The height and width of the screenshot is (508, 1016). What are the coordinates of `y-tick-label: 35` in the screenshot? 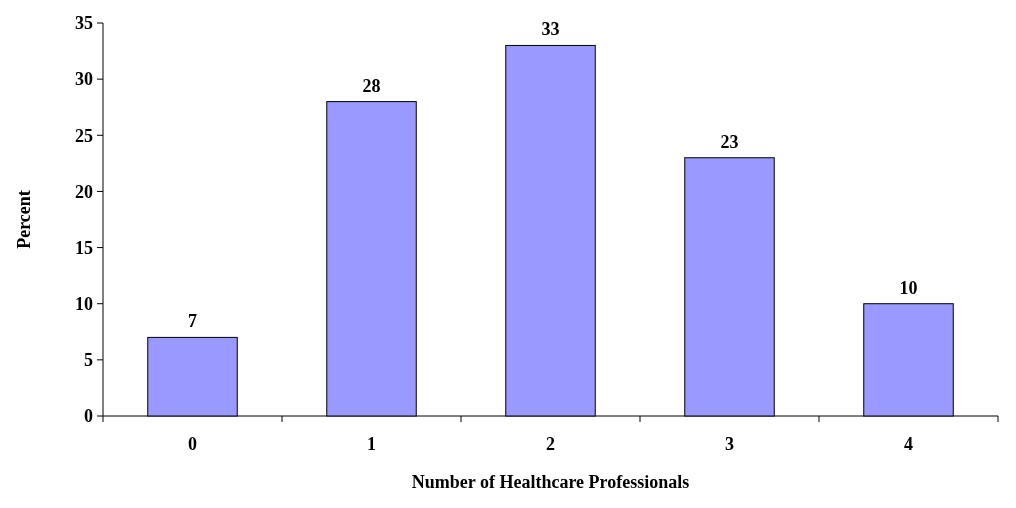 It's located at (84, 23).